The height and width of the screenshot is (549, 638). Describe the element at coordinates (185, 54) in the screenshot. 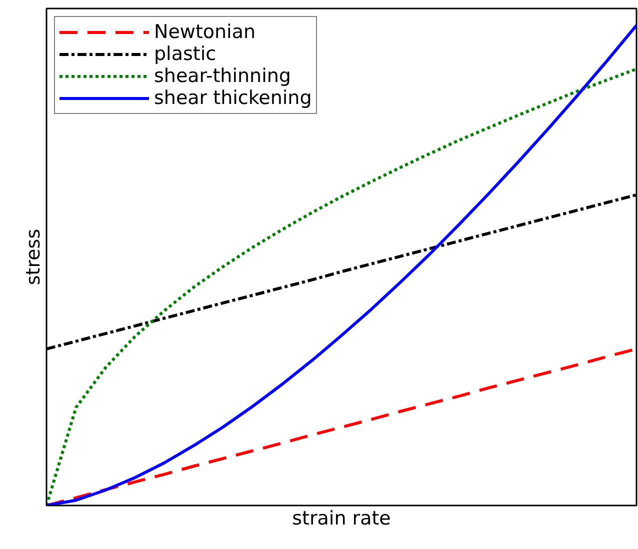

I see `legend-label: plastic` at that location.